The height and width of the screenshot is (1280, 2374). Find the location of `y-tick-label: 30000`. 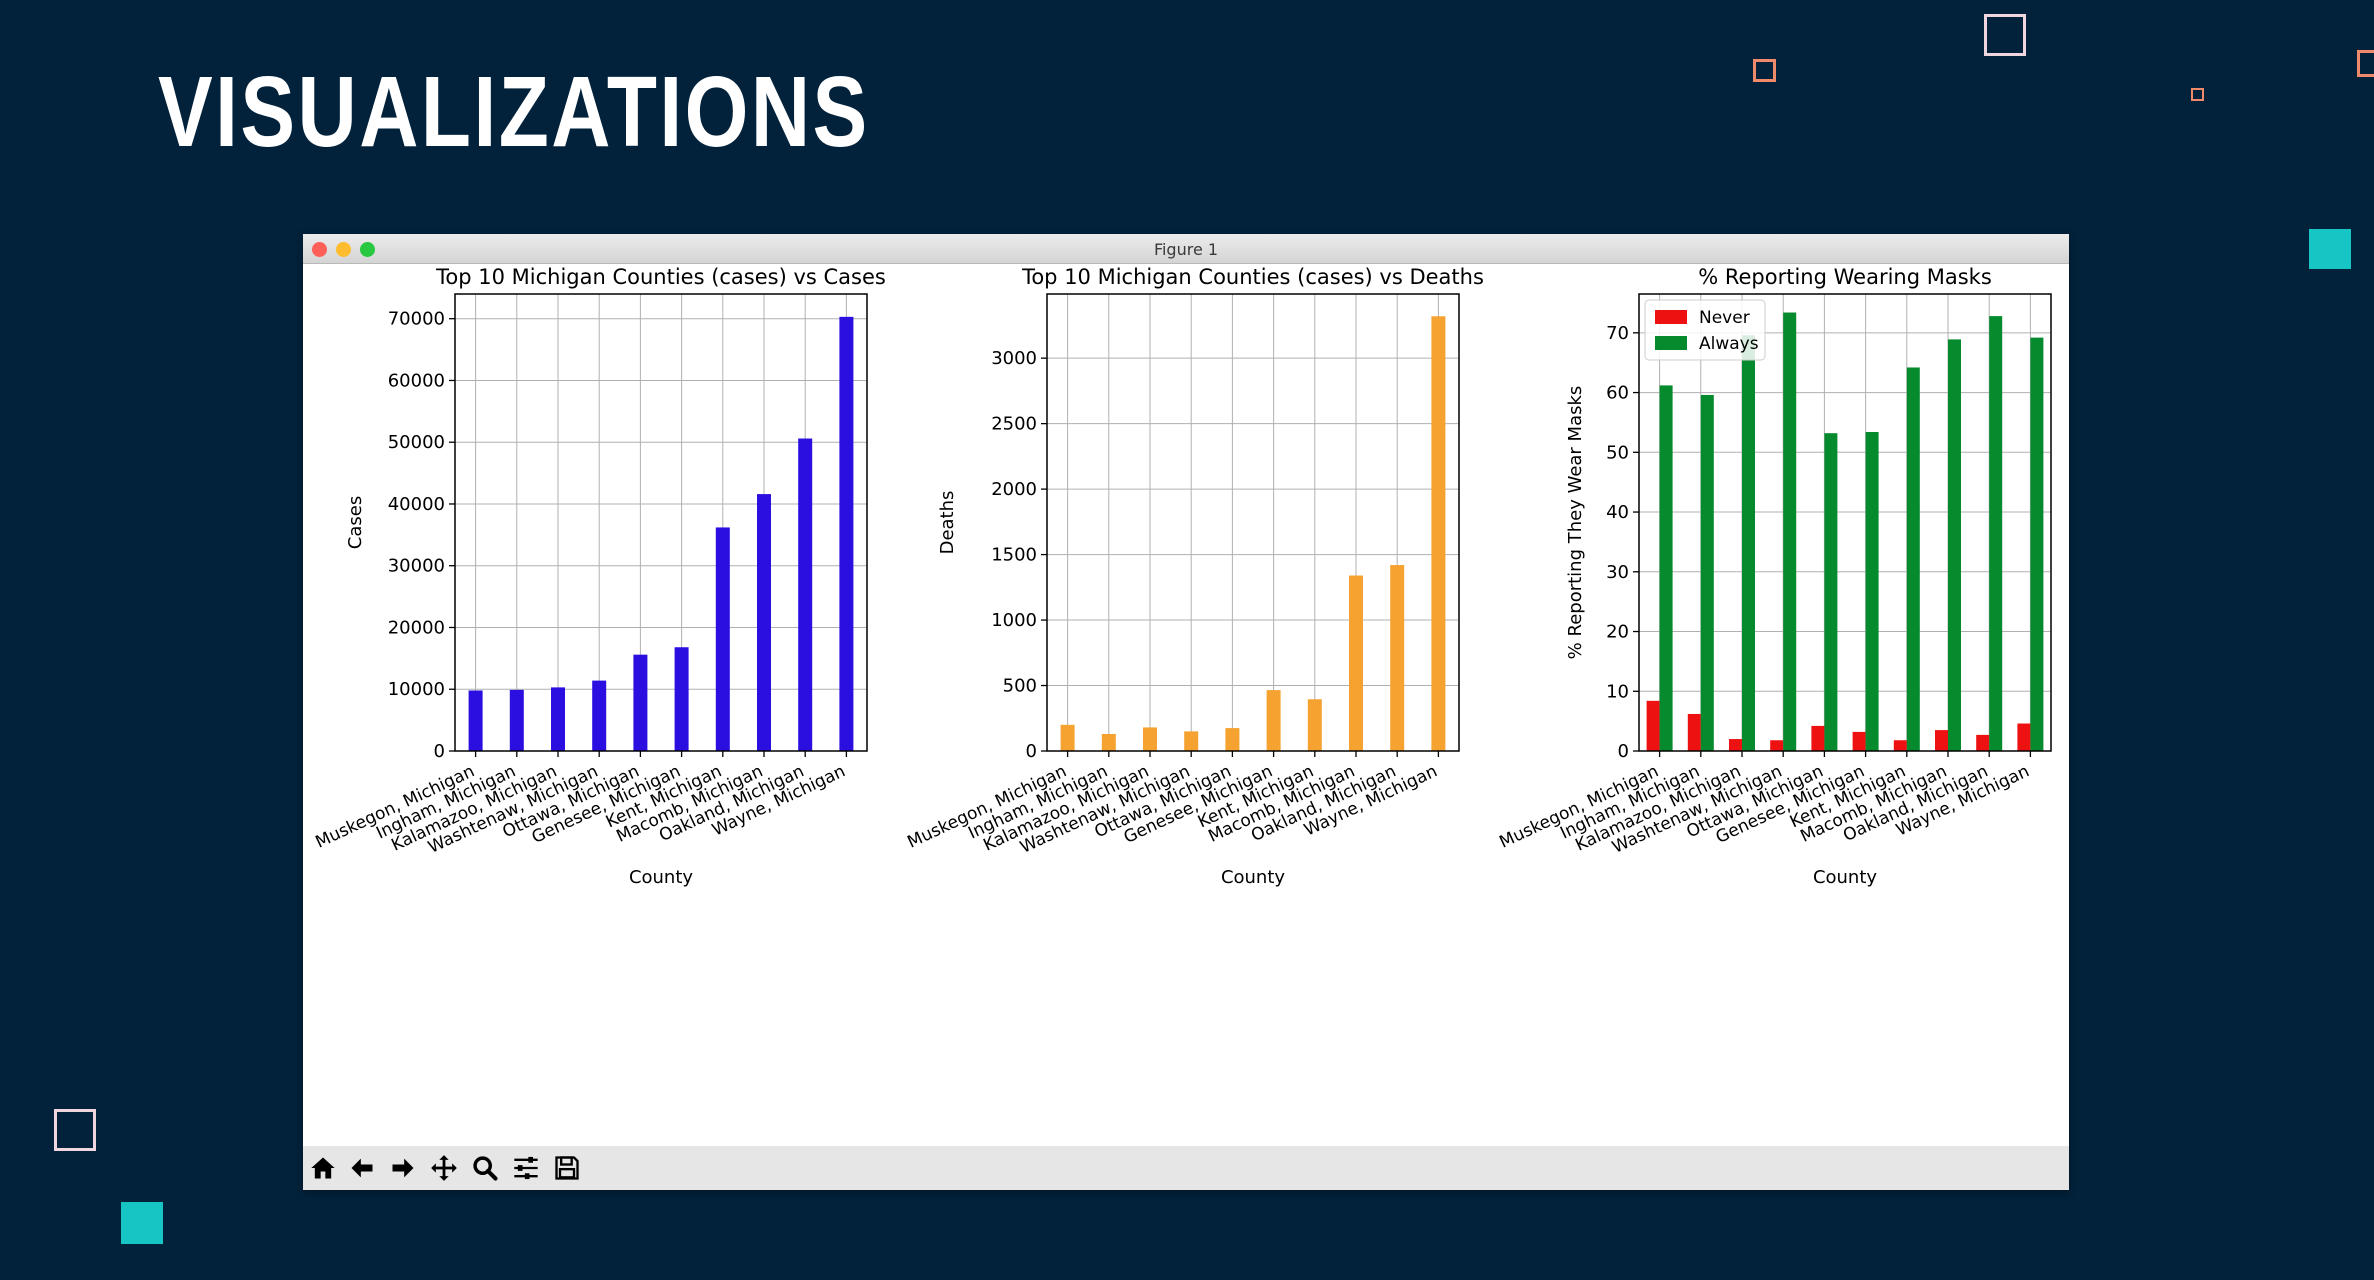

y-tick-label: 30000 is located at coordinates (416, 566).